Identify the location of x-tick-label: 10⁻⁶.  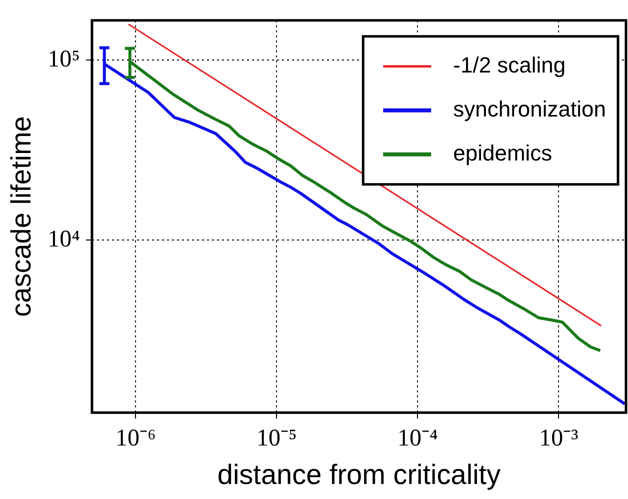
(135, 438).